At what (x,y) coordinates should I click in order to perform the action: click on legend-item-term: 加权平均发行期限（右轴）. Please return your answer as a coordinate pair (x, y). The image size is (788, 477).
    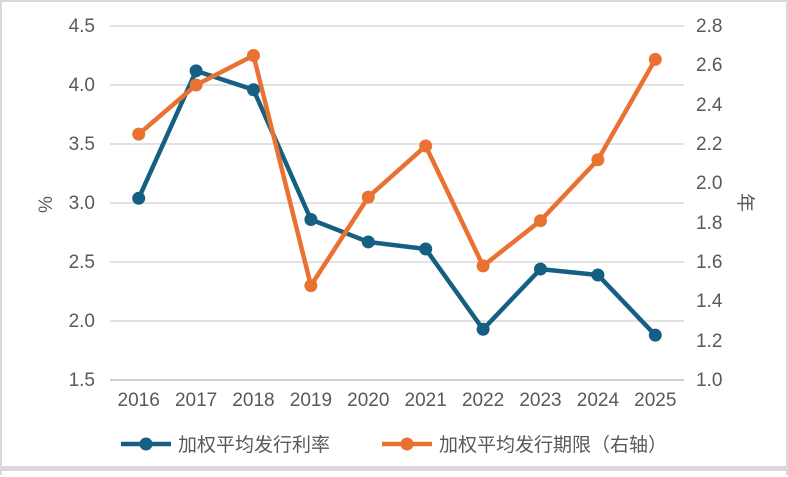
    Looking at the image, I should click on (524, 443).